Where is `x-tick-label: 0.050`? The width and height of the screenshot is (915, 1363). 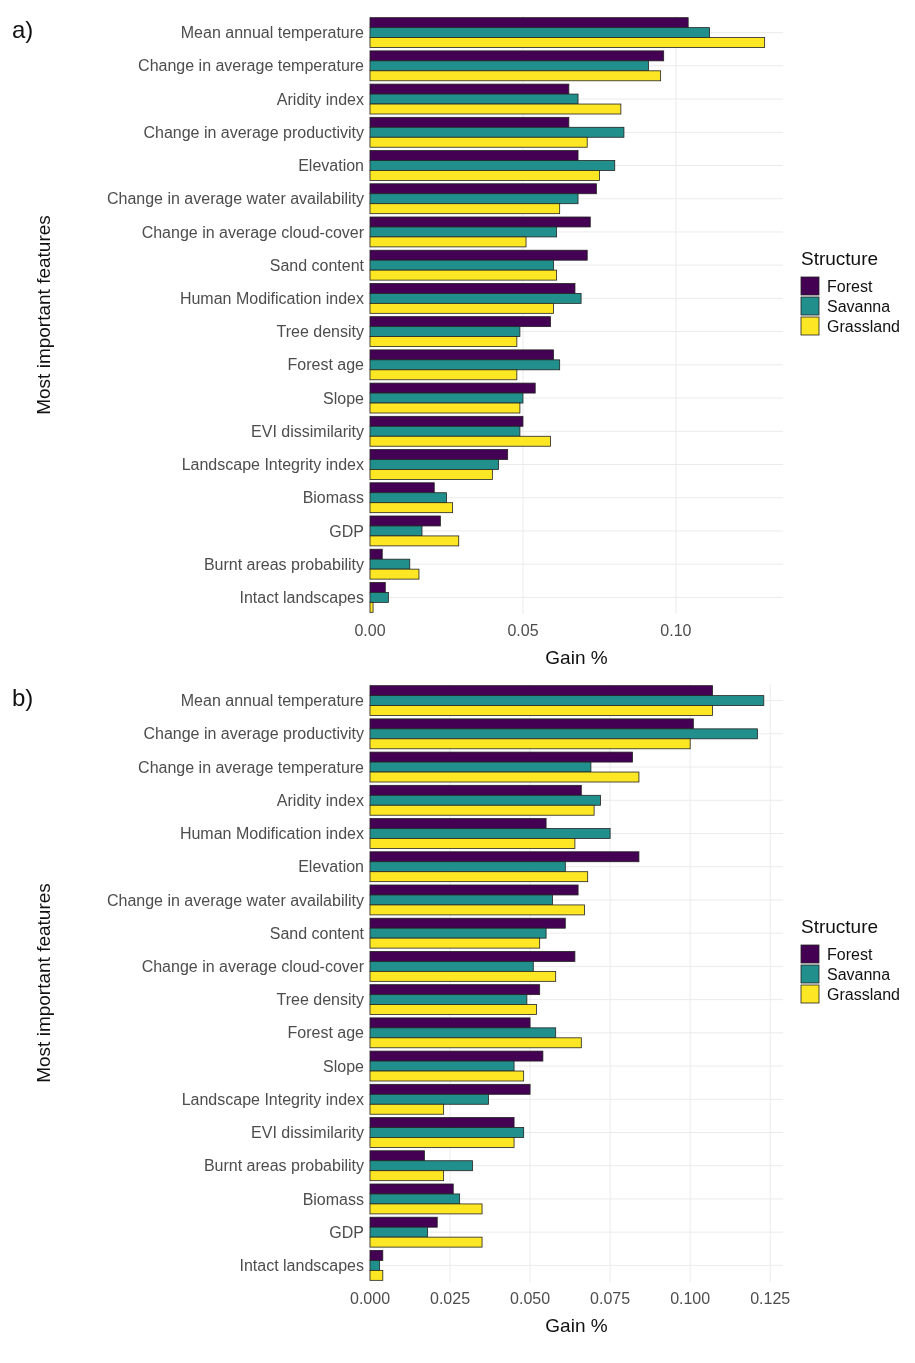
x-tick-label: 0.050 is located at coordinates (530, 1298).